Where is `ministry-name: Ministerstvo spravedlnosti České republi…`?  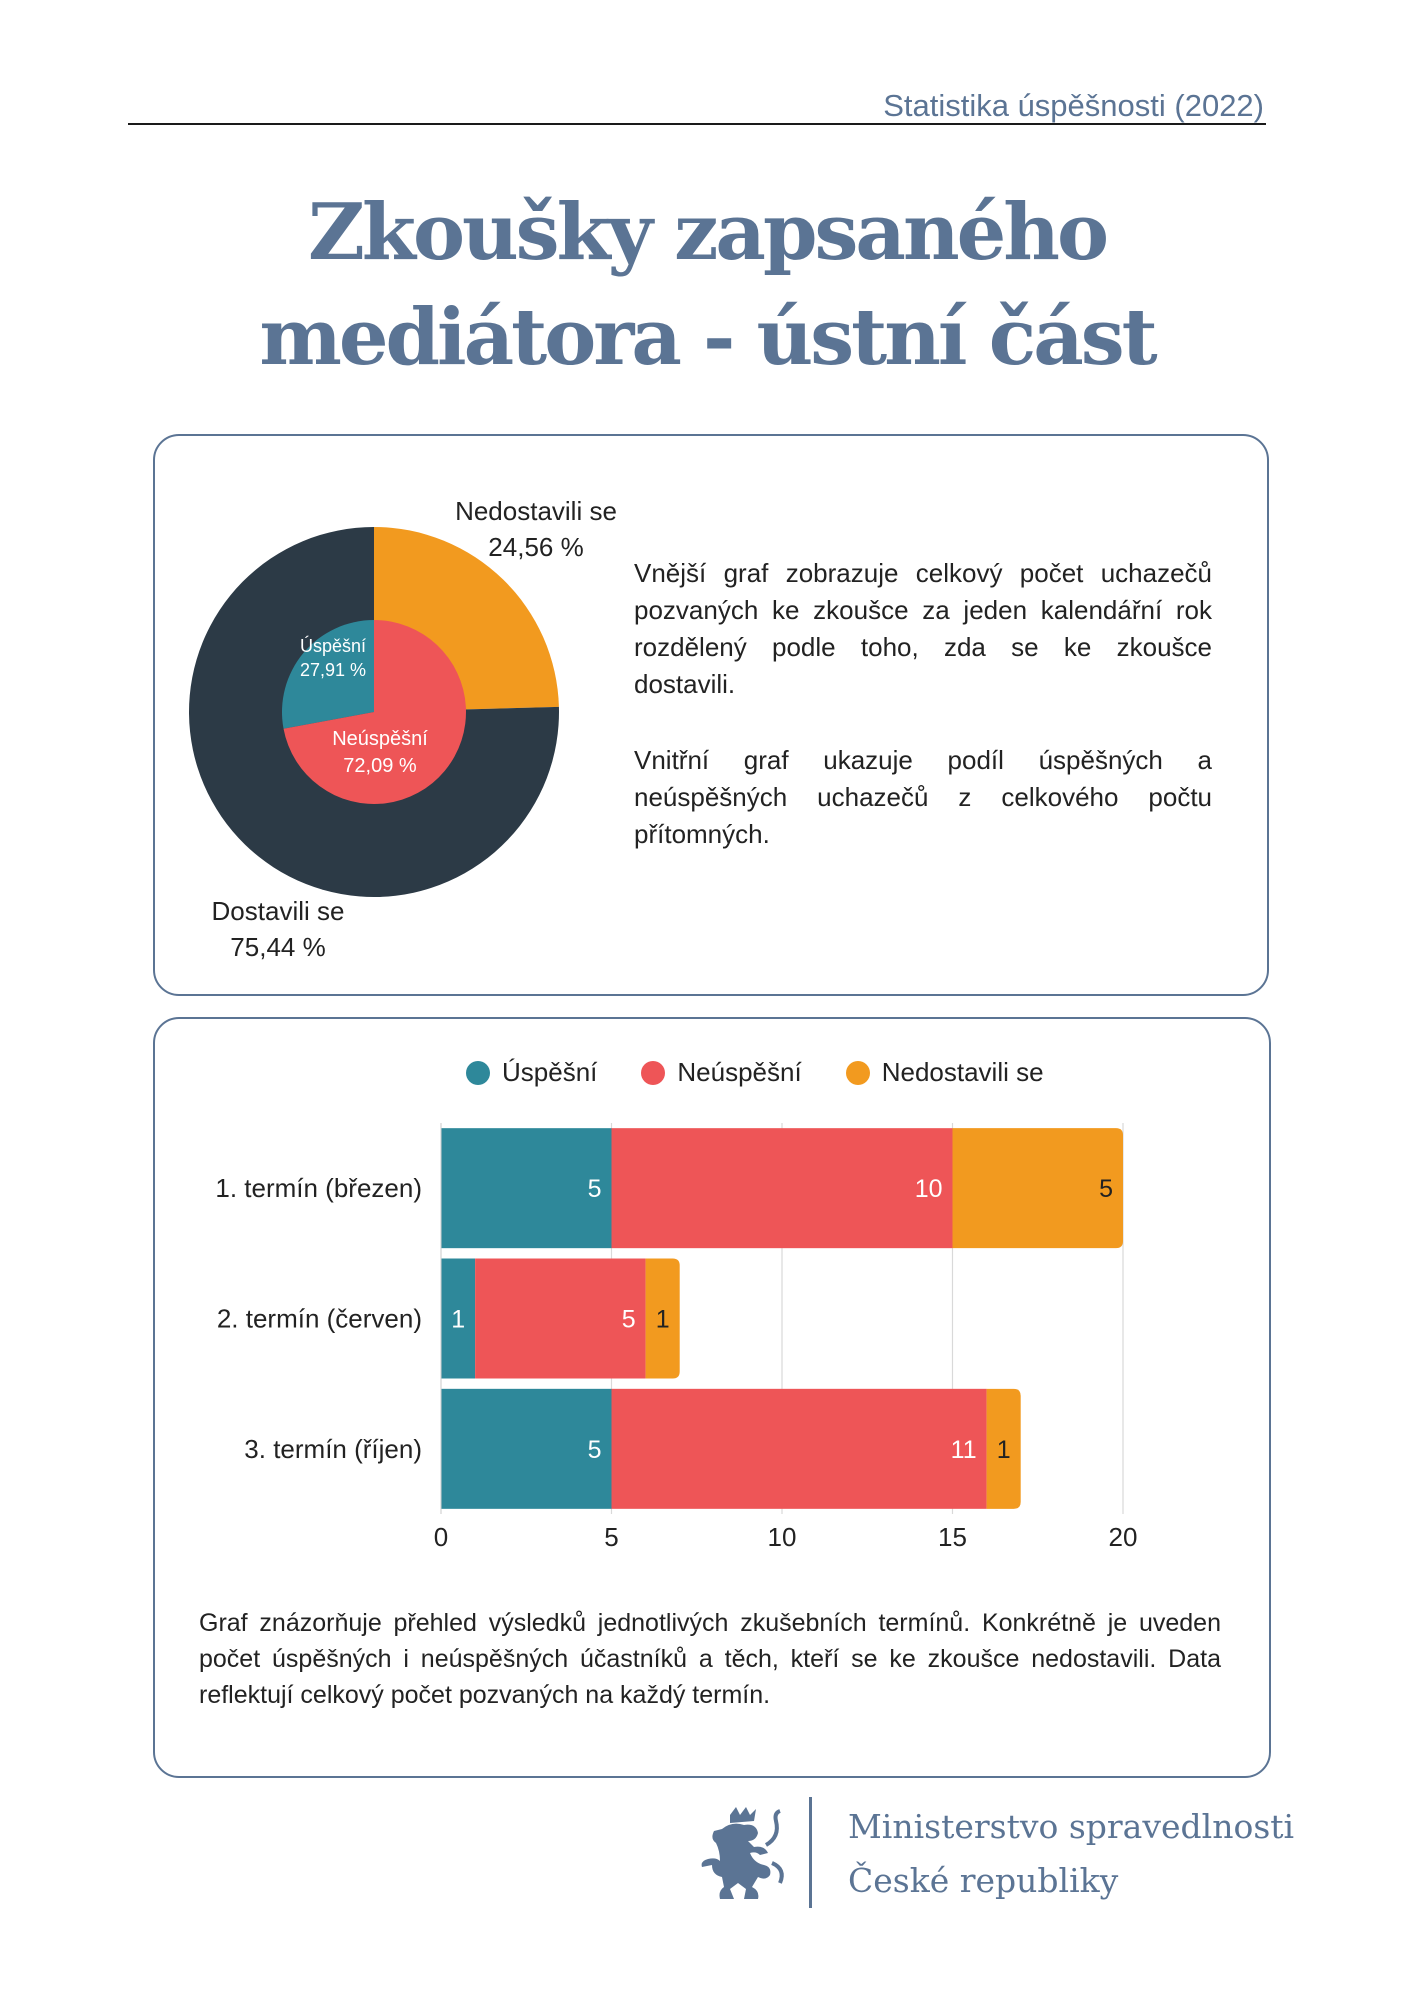
ministry-name: Ministerstvo spravedlnosti České republi… is located at coordinates (1071, 1854).